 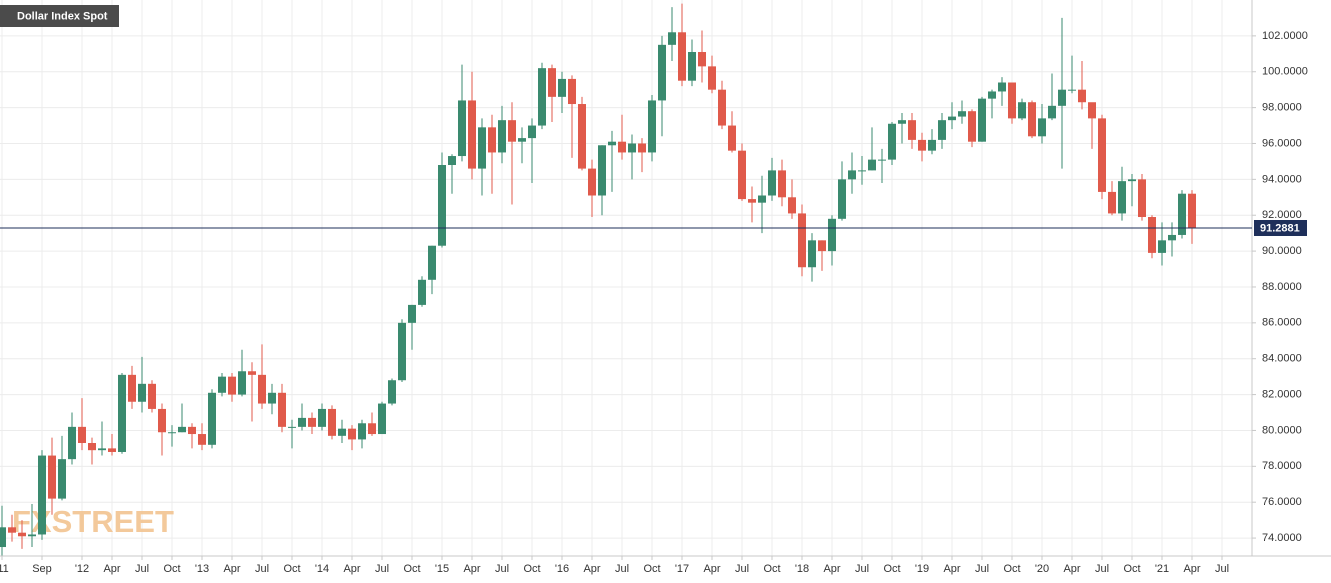 What do you see at coordinates (442, 569) in the screenshot?
I see `x-tick-label: '15` at bounding box center [442, 569].